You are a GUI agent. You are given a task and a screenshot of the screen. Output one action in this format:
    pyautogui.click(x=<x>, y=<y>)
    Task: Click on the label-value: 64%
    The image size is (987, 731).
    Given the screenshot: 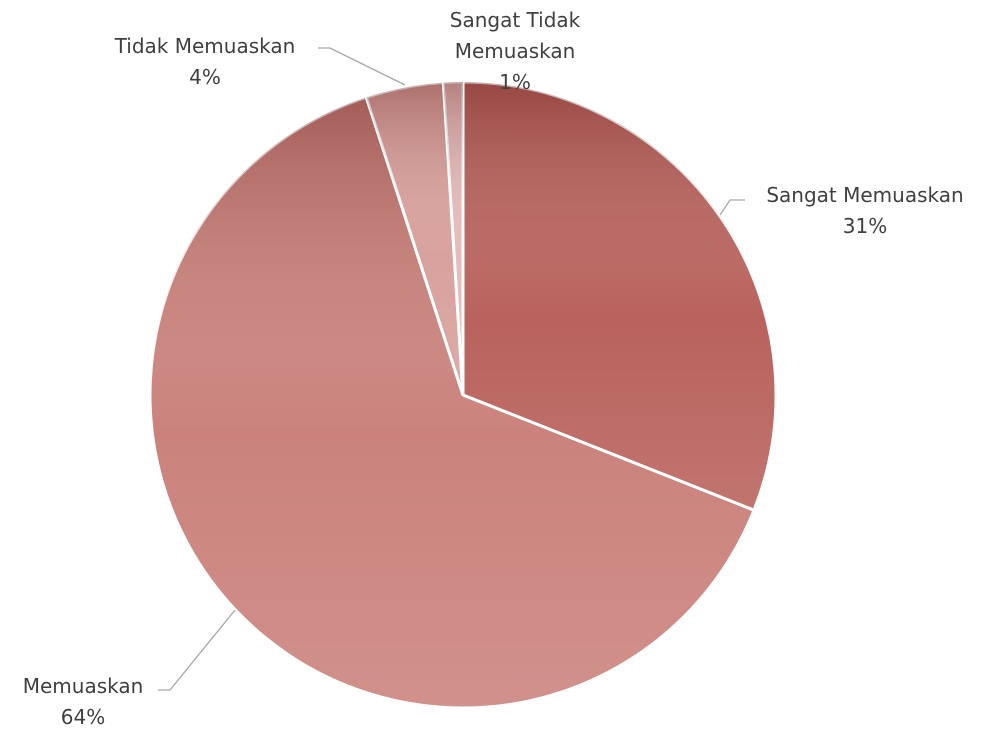 What is the action you would take?
    pyautogui.click(x=83, y=717)
    